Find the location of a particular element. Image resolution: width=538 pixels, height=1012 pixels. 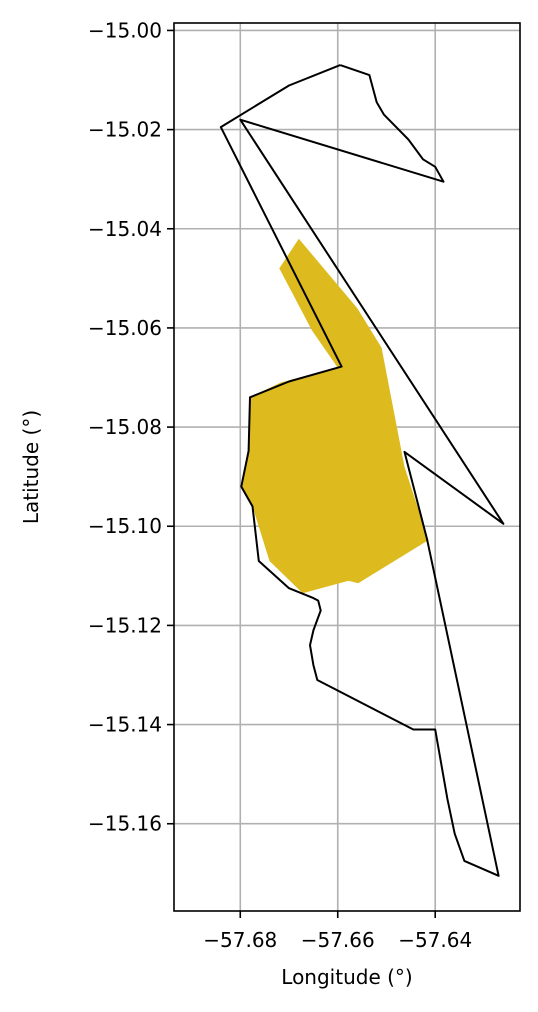

y-tick-label: −15.16 is located at coordinates (125, 824).